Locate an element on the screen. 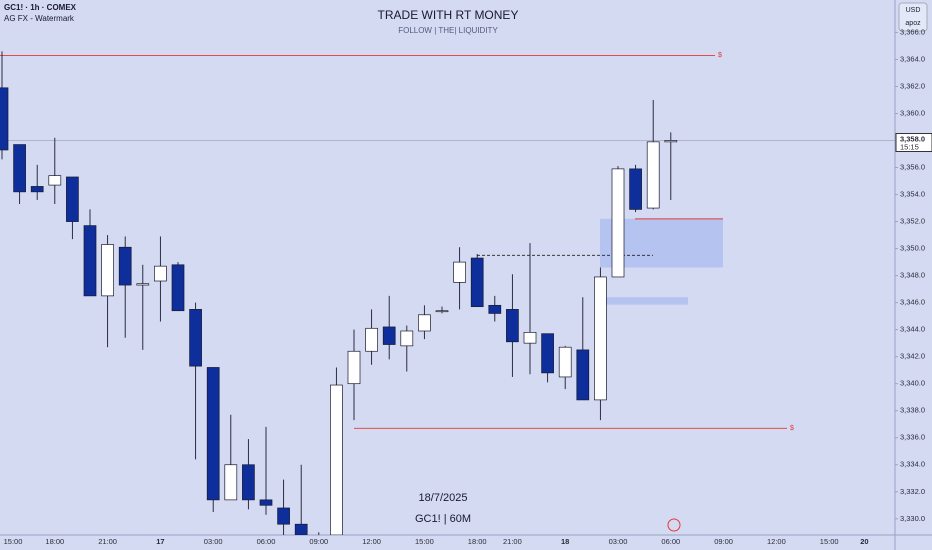  zone is located at coordinates (644, 301).